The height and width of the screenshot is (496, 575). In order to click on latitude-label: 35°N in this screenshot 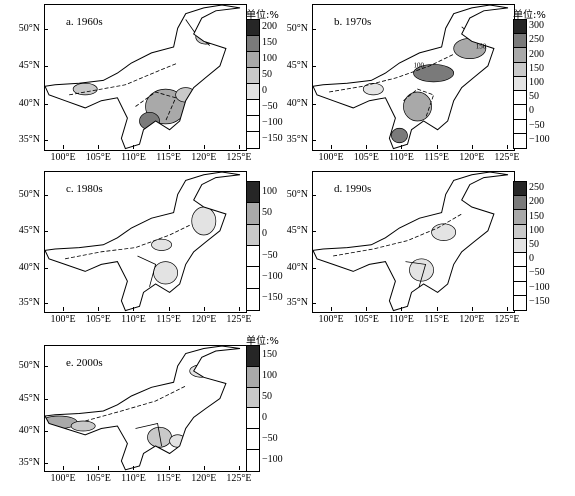, I will do `click(297, 140)`.